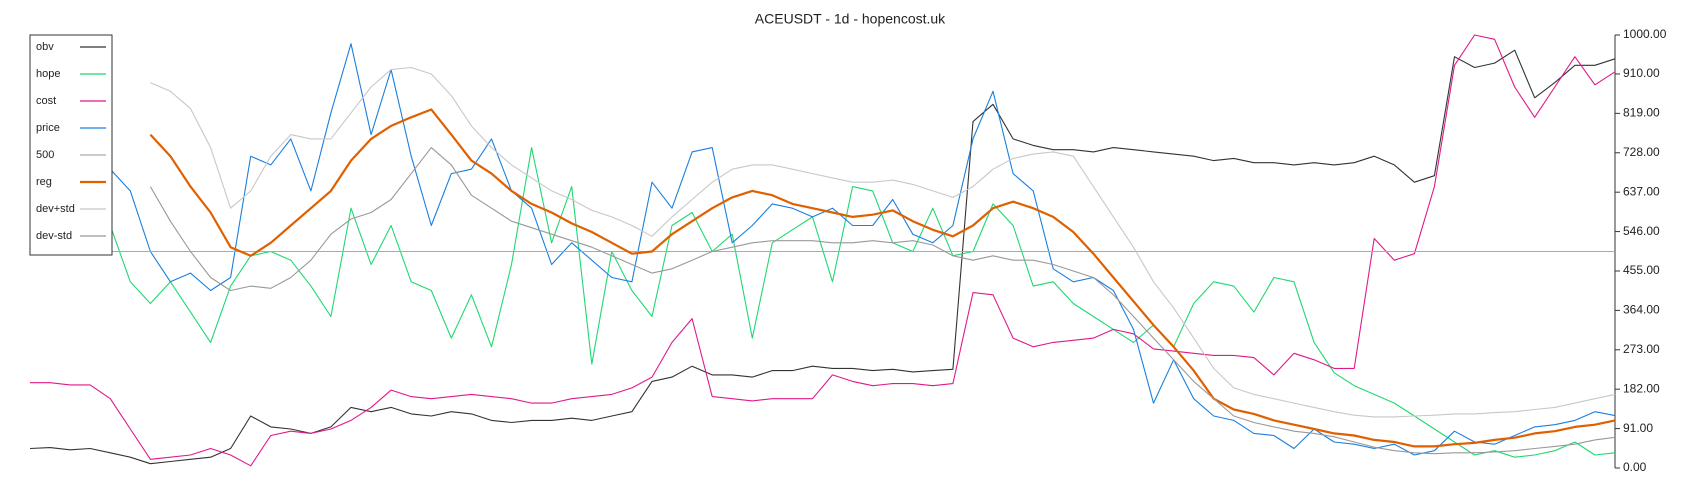 The height and width of the screenshot is (500, 1700). I want to click on legend-label: price, so click(48, 128).